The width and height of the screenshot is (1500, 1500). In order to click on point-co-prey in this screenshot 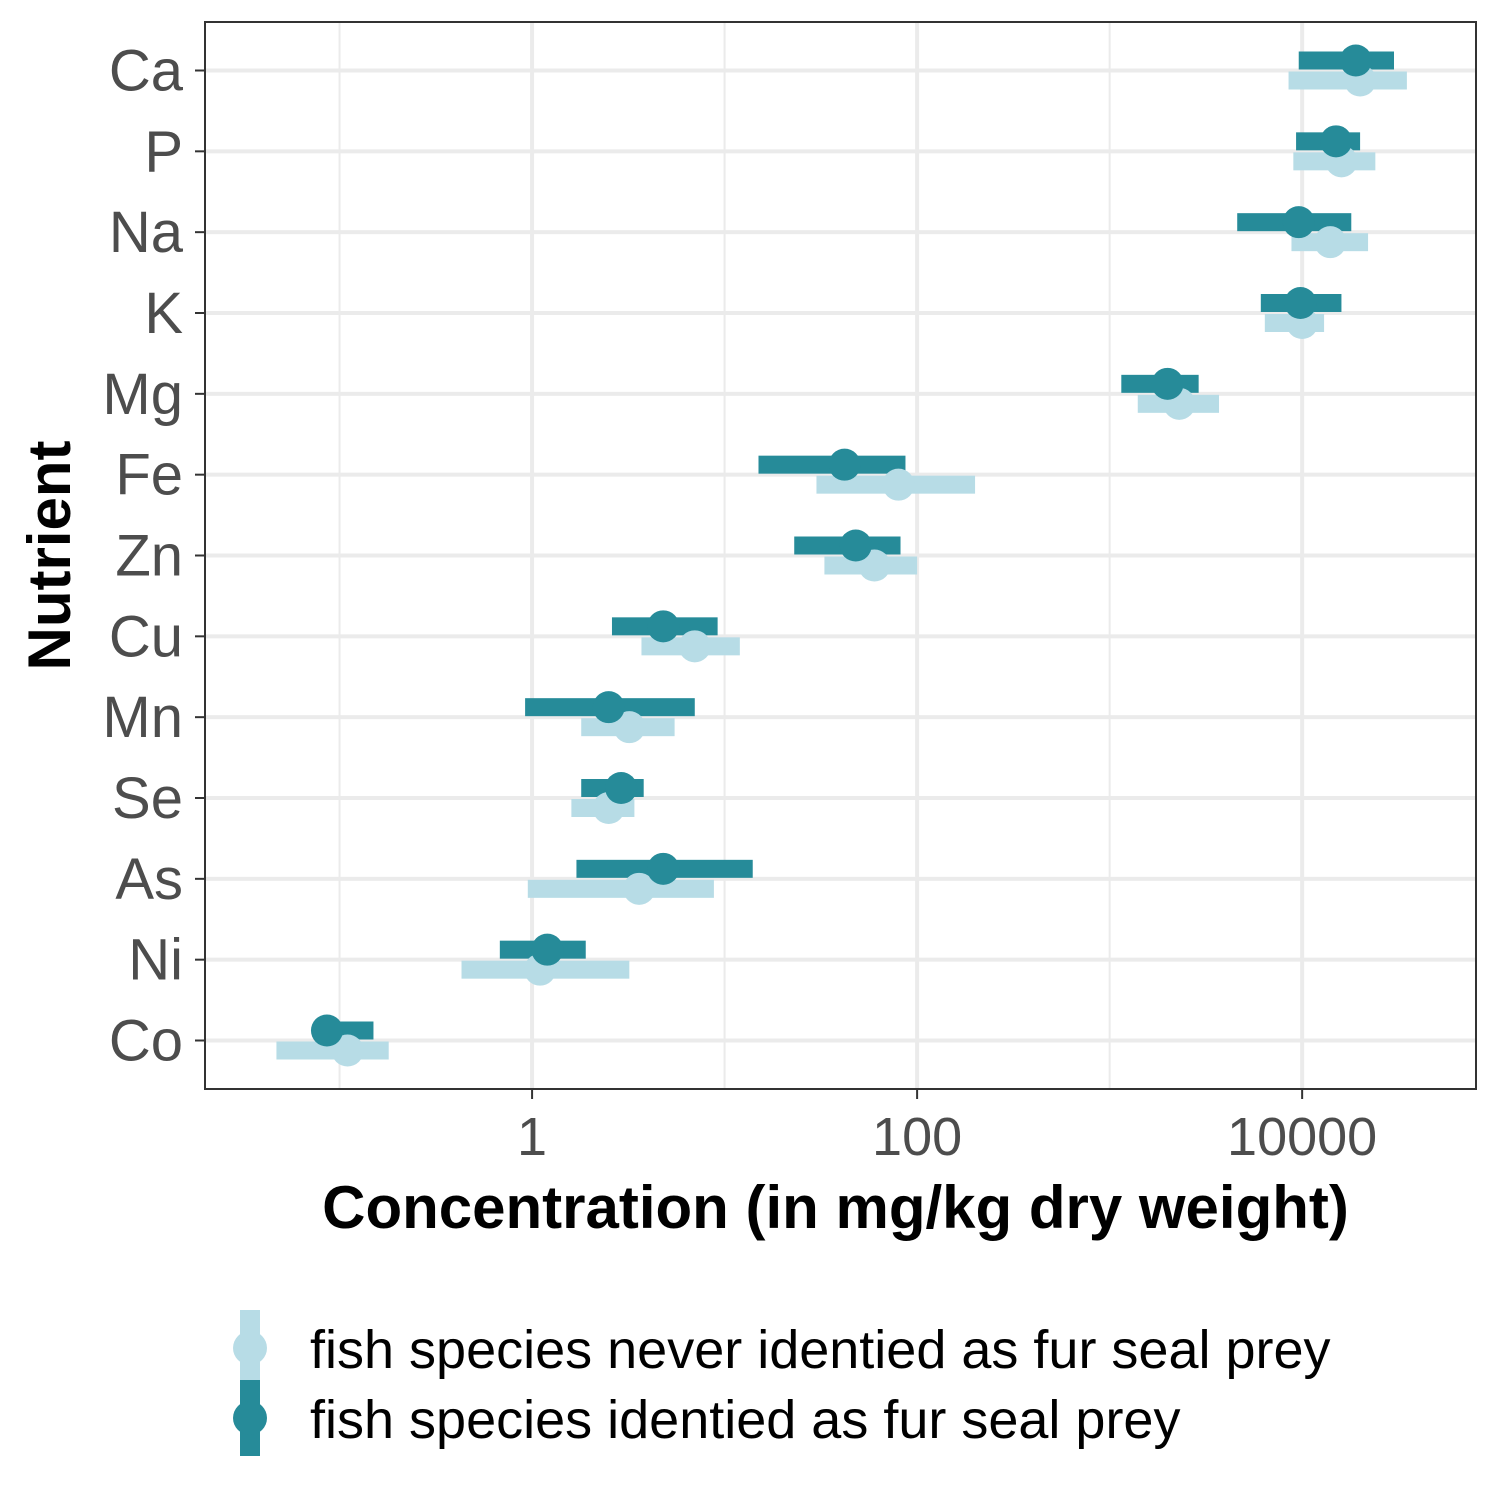, I will do `click(326, 1030)`.